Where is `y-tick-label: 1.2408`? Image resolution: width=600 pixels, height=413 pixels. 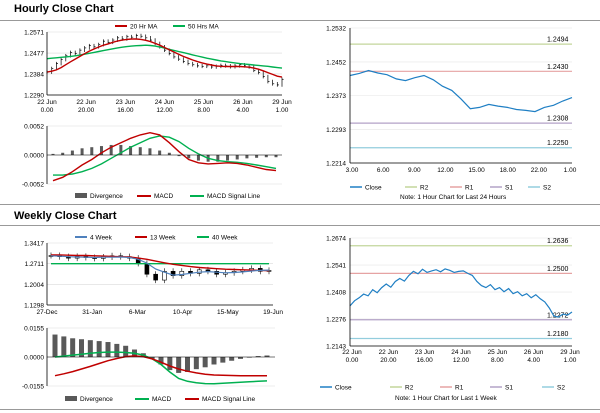
y-tick-label: 1.2408 is located at coordinates (336, 293).